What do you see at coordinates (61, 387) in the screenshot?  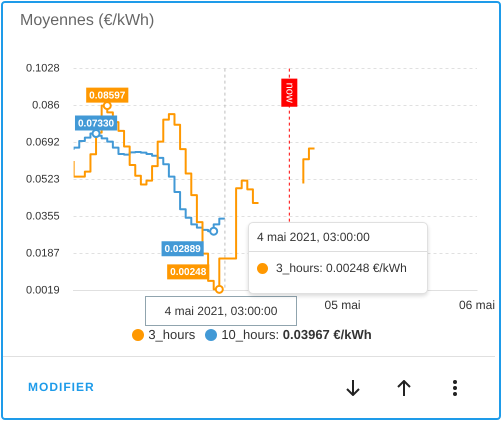 I see `text: MODIFIER` at bounding box center [61, 387].